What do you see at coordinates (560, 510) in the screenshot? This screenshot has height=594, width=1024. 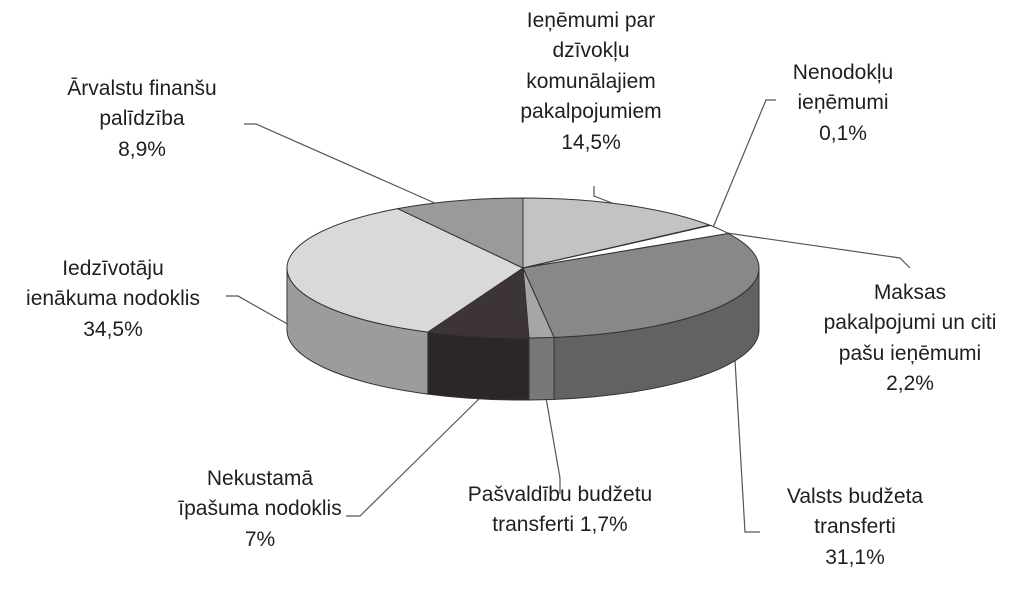 I see `slice-label-municipal-transfers: Pašvaldību budžetu transferti 1,7%` at bounding box center [560, 510].